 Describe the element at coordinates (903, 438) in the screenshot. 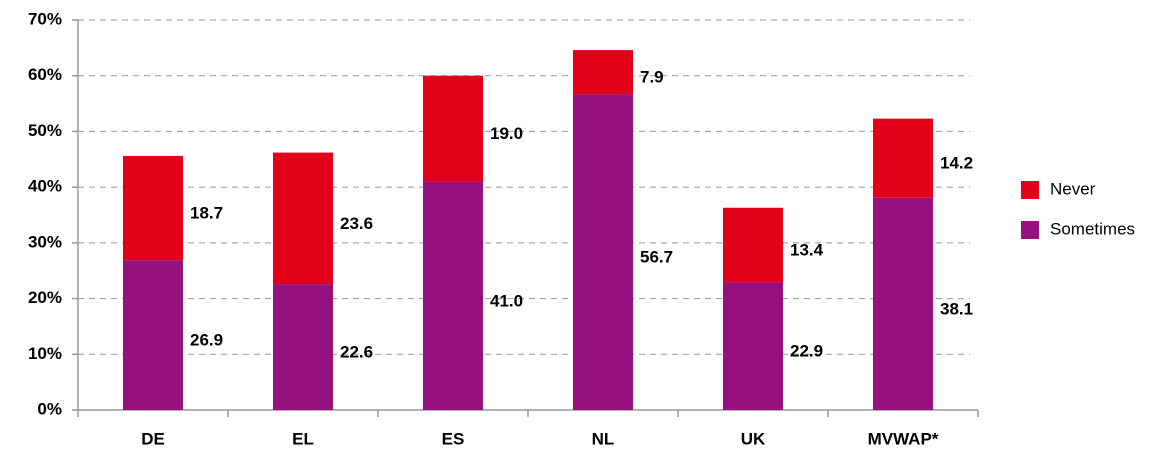

I see `x-tick-label: MVWAP*` at that location.